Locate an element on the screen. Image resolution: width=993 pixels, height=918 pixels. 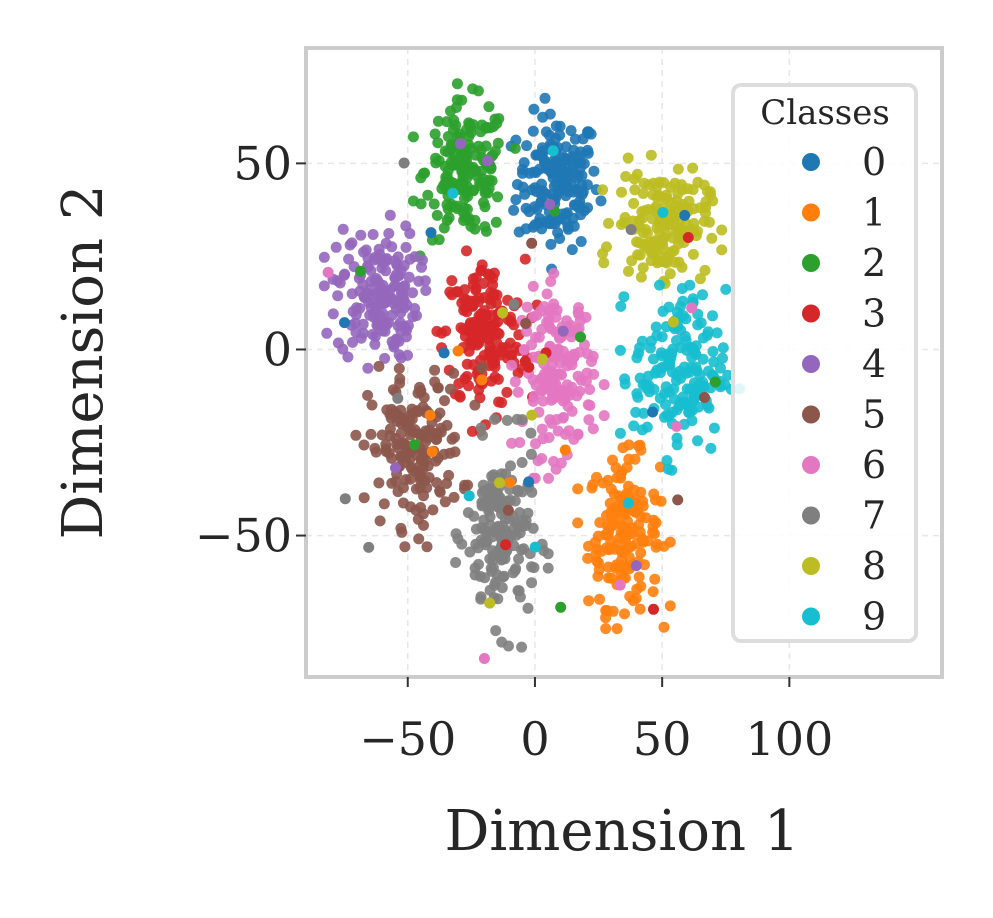
legend-label-3: 3 is located at coordinates (874, 314).